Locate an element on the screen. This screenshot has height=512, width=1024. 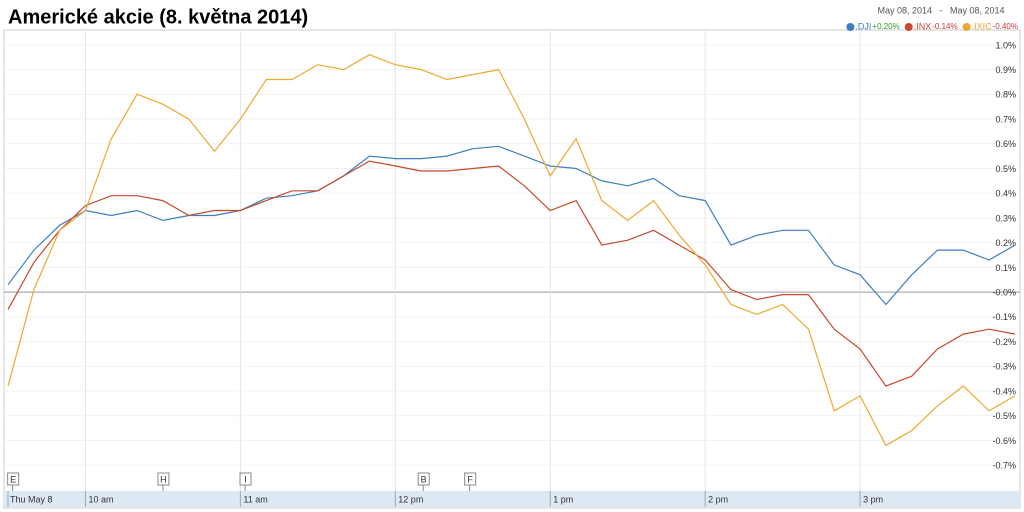
y-tick-label: -0.3% is located at coordinates (1004, 367).